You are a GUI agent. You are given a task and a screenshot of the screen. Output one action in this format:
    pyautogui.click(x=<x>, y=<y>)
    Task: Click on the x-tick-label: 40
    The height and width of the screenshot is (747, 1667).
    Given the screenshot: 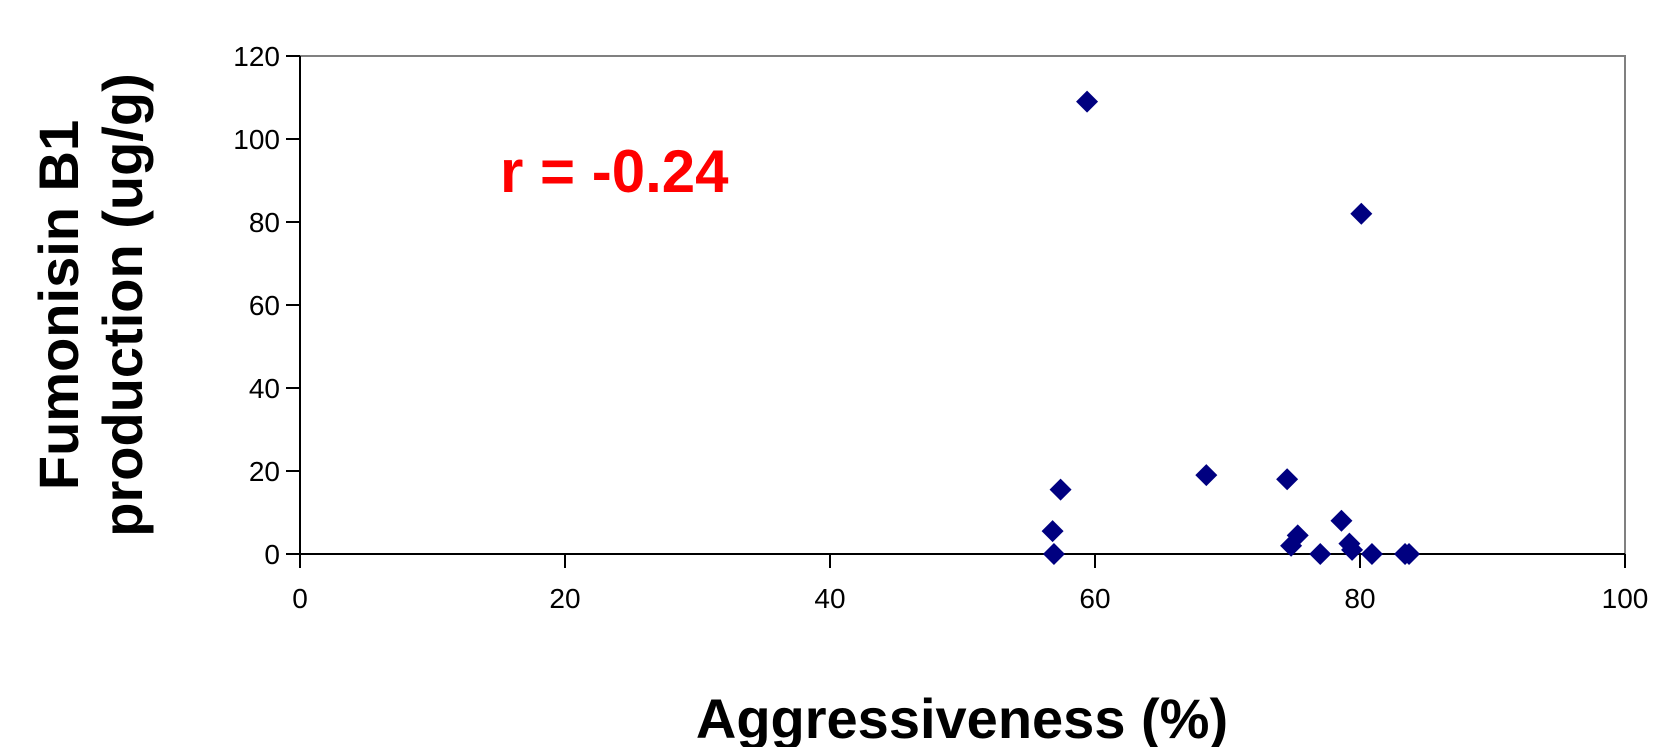 What is the action you would take?
    pyautogui.click(x=829, y=598)
    